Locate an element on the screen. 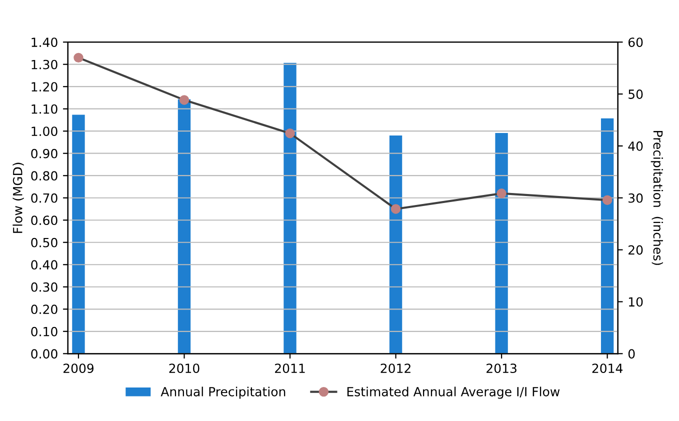  y-tick-label: 1.30 is located at coordinates (45, 65).